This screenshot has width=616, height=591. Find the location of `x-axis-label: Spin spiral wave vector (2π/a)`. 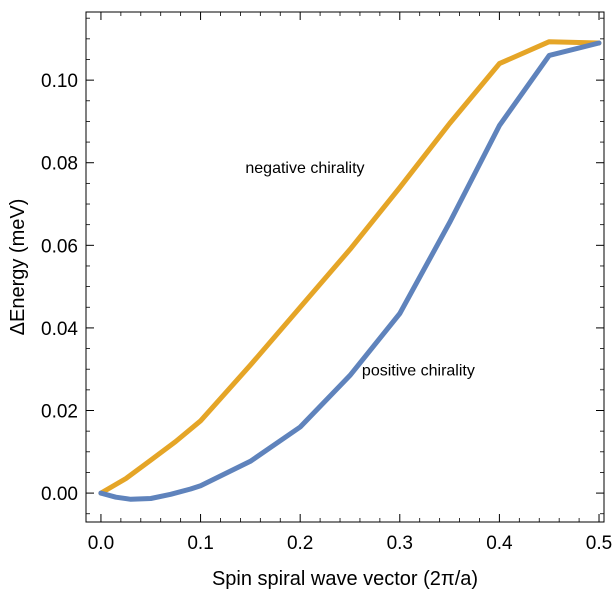

x-axis-label: Spin spiral wave vector (2π/a) is located at coordinates (345, 579).